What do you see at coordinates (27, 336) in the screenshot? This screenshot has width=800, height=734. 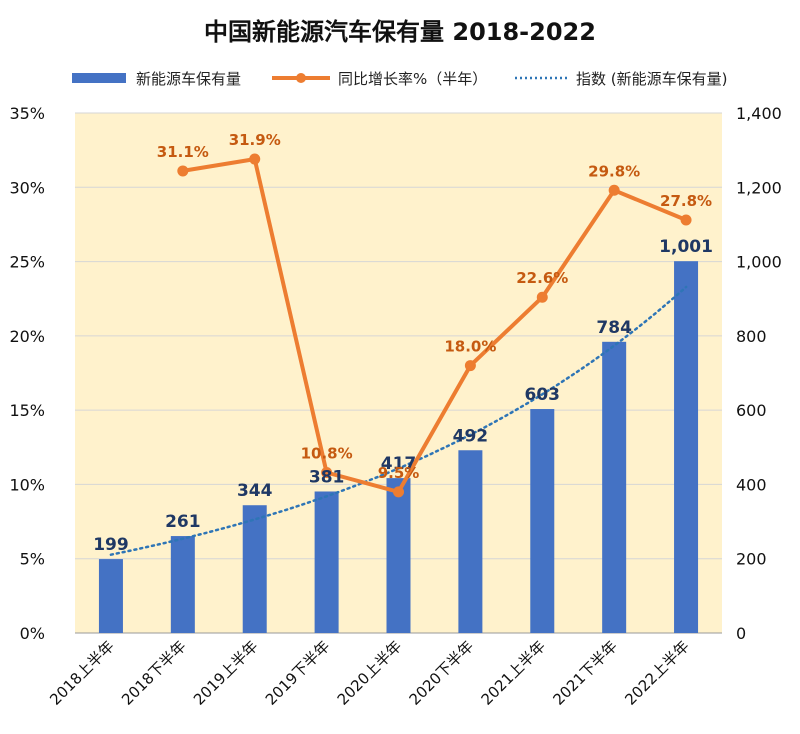 I see `left-axis-tick-label: 20%` at bounding box center [27, 336].